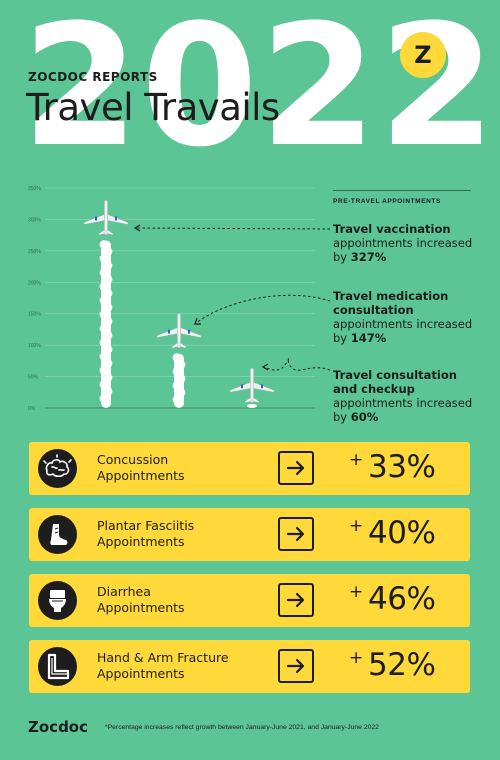 This screenshot has height=760, width=500. What do you see at coordinates (93, 77) in the screenshot?
I see `reports-label: ZOCDOC REPORTS` at bounding box center [93, 77].